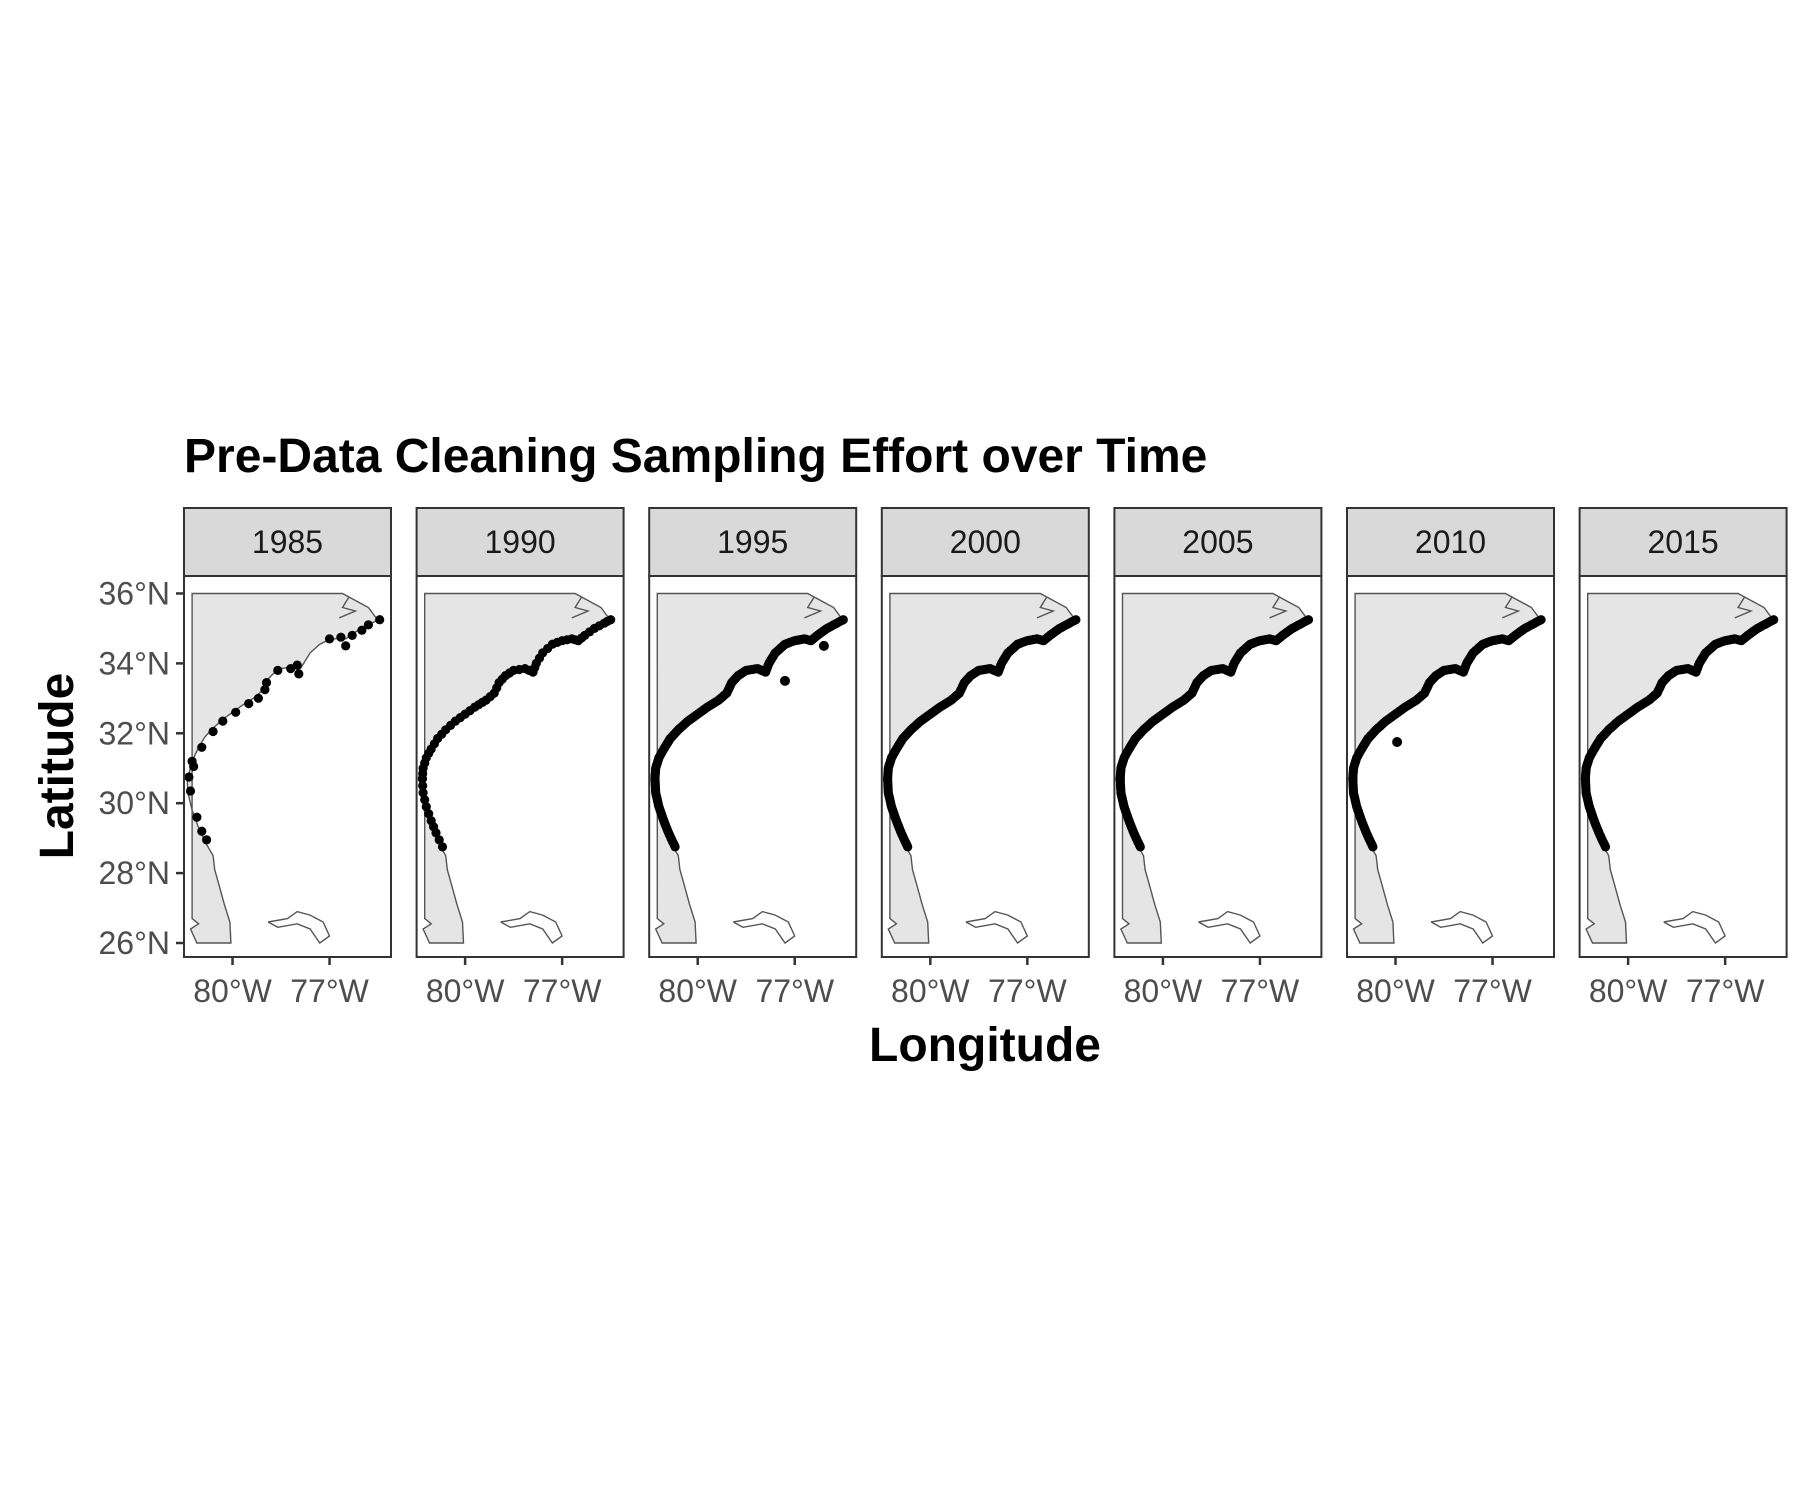 This screenshot has width=1800, height=1500. I want to click on facet-strip-label: 2000, so click(985, 542).